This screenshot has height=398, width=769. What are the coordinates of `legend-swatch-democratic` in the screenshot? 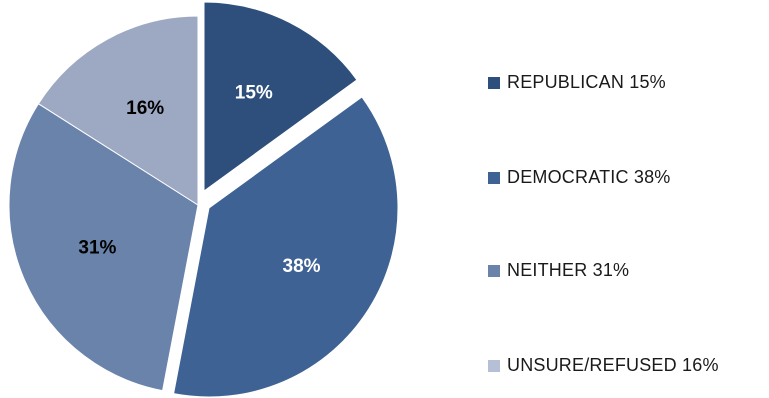 It's located at (494, 177).